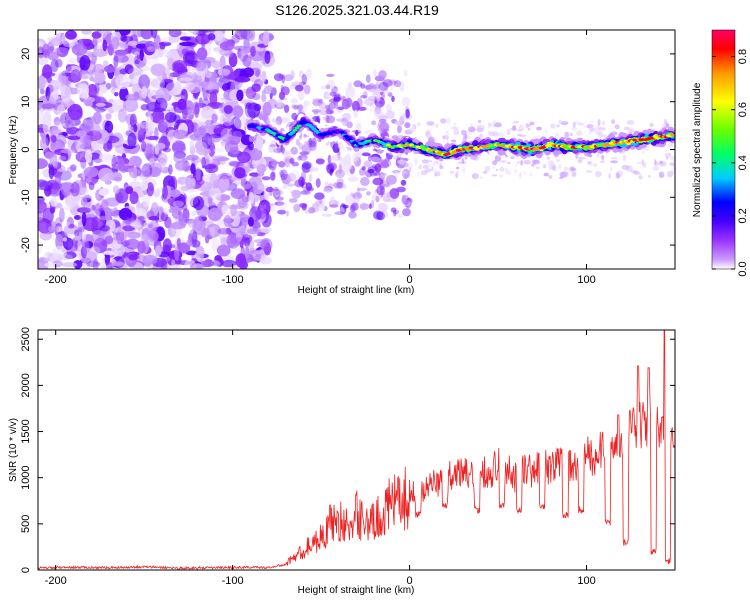 The width and height of the screenshot is (750, 600). I want to click on y-tick-label: 1000, so click(26, 477).